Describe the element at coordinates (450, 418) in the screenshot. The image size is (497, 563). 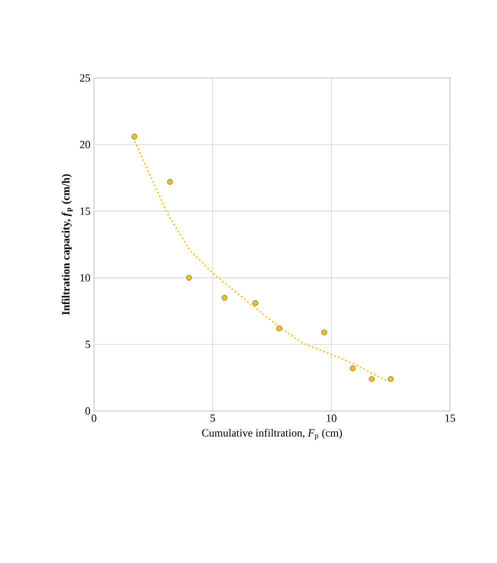
I see `x-tick-label: 15` at that location.